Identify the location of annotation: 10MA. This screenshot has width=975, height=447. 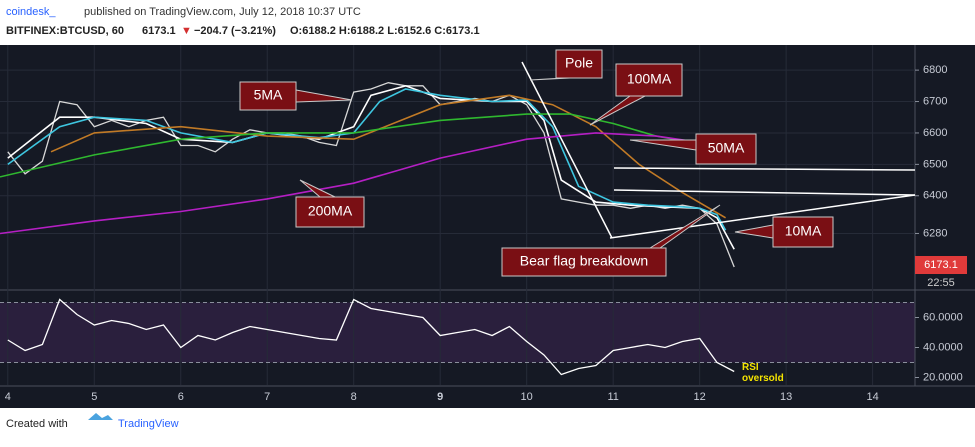
(803, 231).